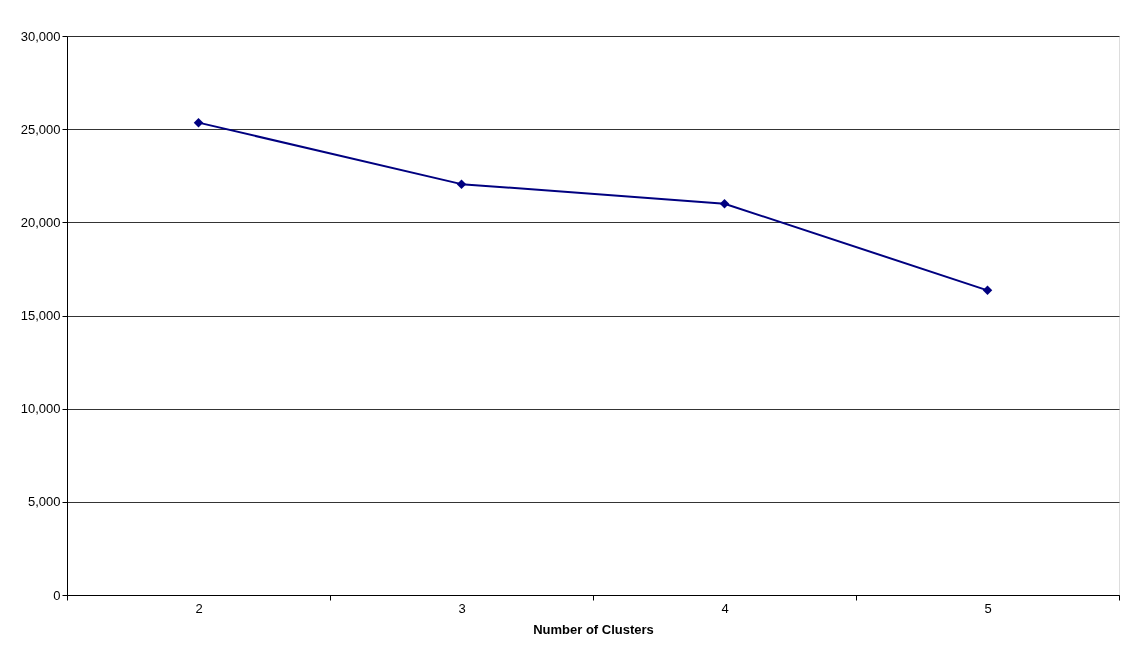 The image size is (1128, 656). What do you see at coordinates (593, 629) in the screenshot?
I see `x-axis-title: Number of Clusters` at bounding box center [593, 629].